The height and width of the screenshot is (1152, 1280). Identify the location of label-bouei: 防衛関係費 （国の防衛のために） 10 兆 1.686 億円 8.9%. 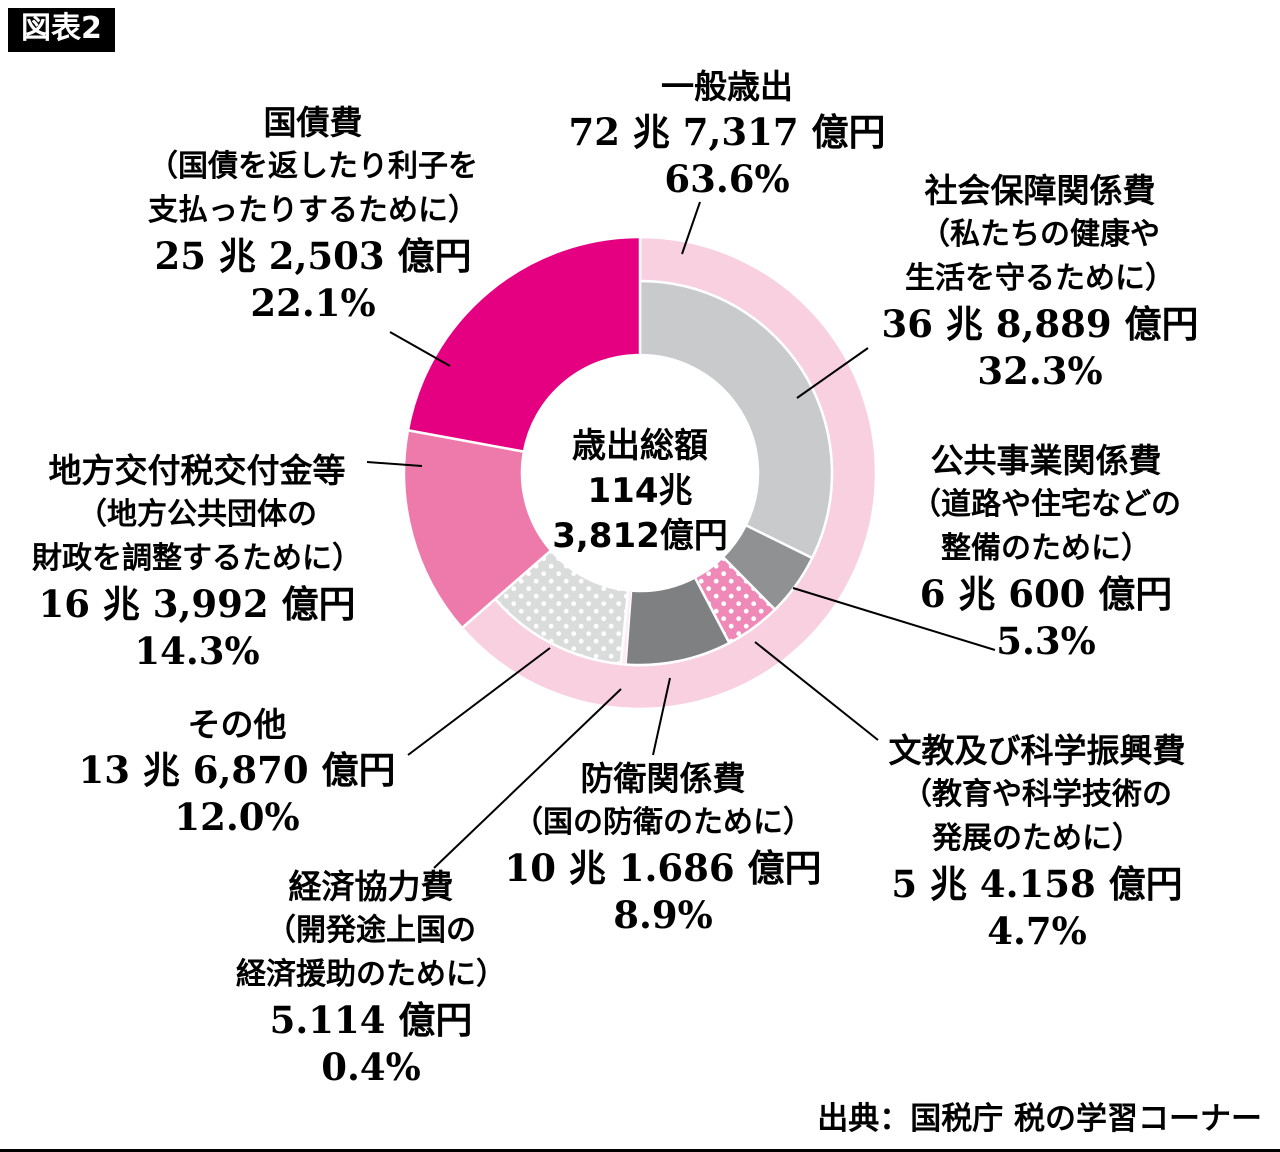
(663, 847).